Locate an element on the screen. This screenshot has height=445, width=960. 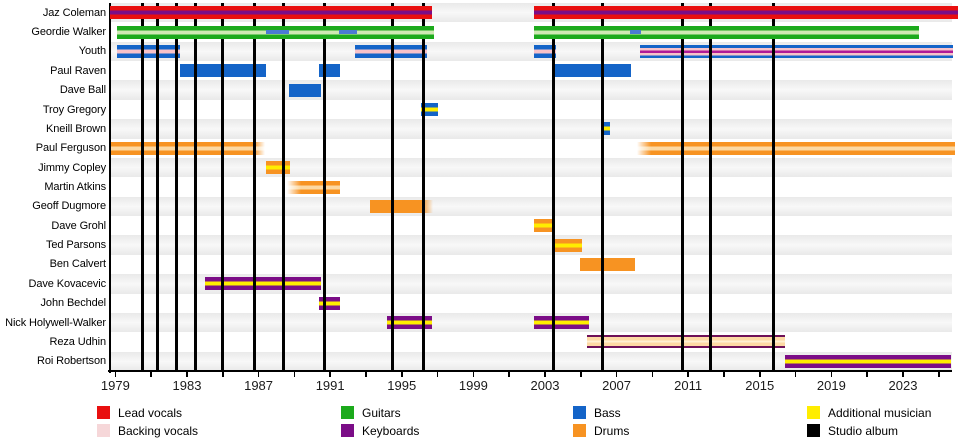
axis-tick-label: 2003 is located at coordinates (545, 385).